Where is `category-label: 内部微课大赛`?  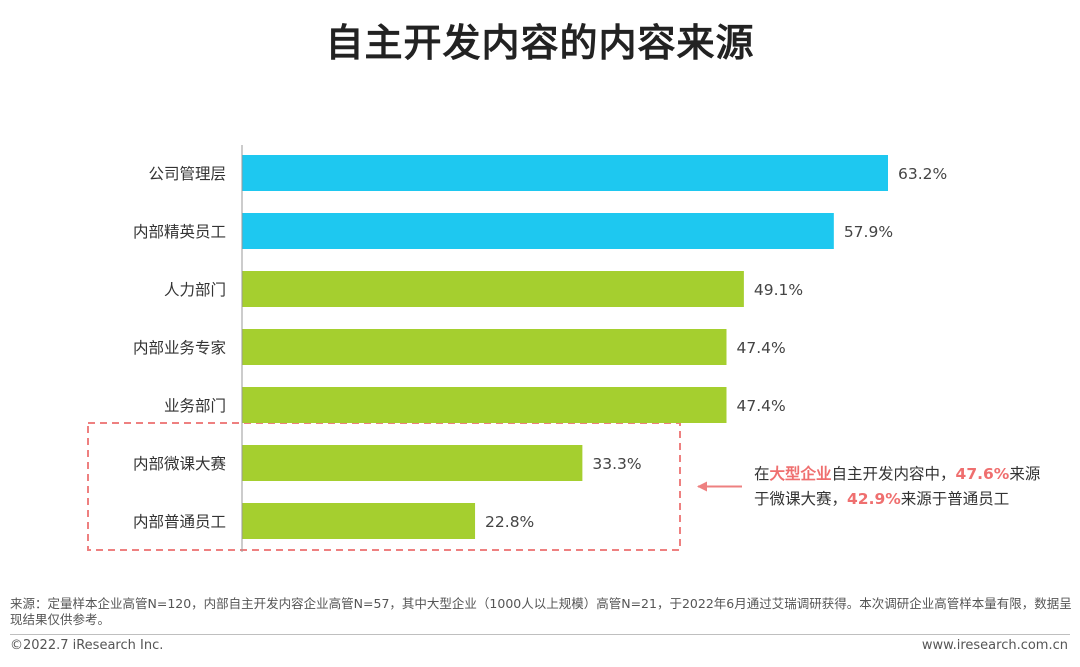
category-label: 内部微课大赛 is located at coordinates (179, 463).